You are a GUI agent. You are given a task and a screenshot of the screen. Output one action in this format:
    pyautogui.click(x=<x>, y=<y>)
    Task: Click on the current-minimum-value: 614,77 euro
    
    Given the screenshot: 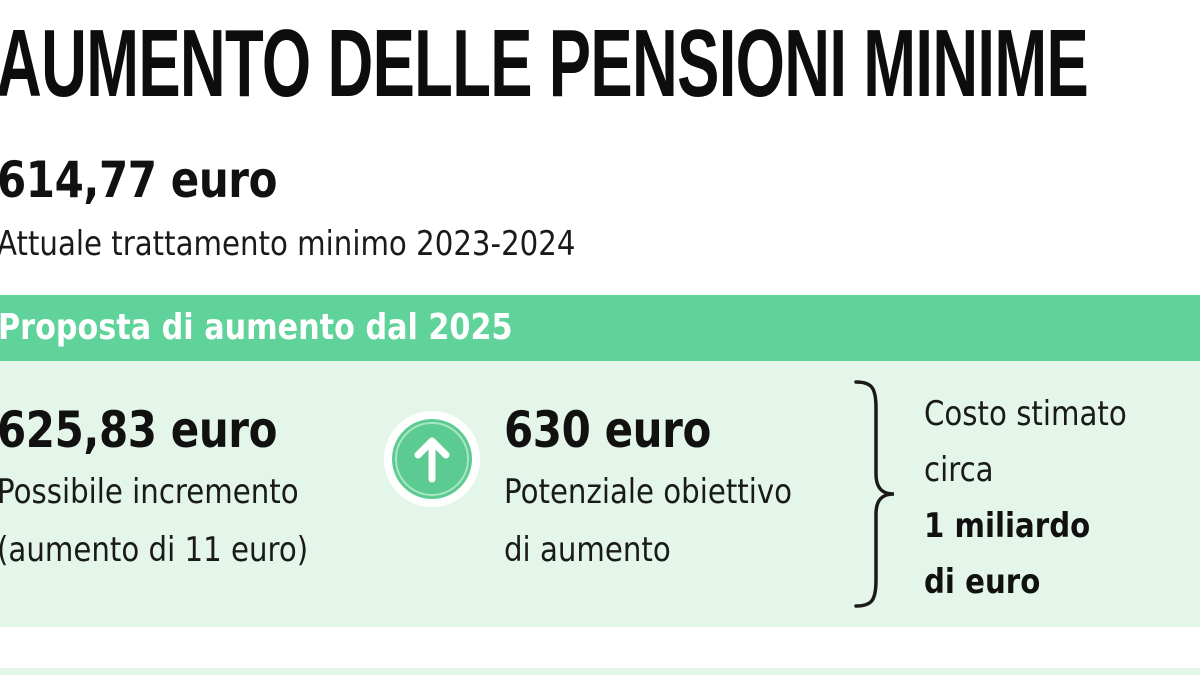 What is the action you would take?
    pyautogui.click(x=139, y=180)
    